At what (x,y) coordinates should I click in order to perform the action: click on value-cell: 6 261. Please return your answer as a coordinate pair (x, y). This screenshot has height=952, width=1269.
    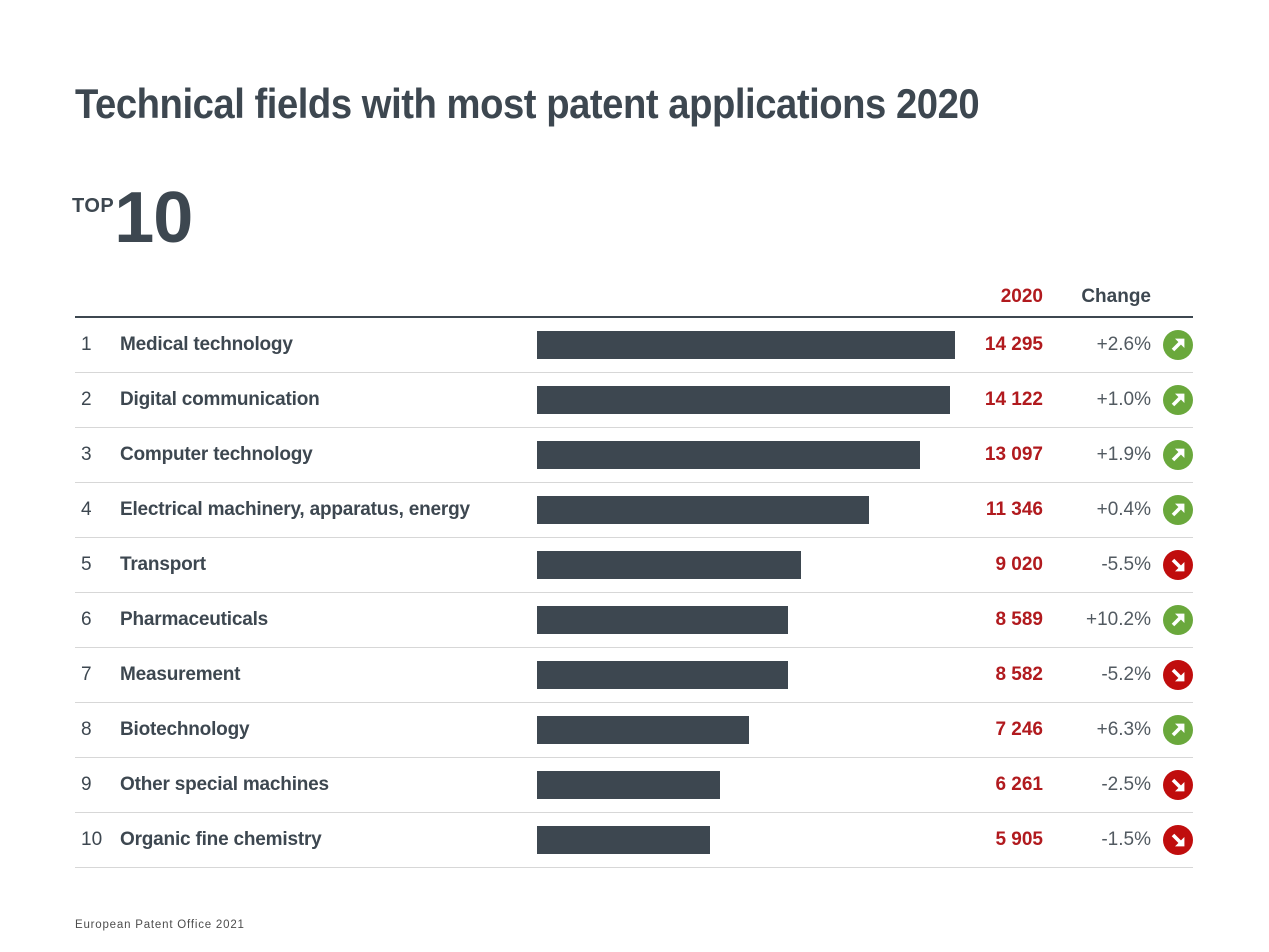
    Looking at the image, I should click on (1019, 784).